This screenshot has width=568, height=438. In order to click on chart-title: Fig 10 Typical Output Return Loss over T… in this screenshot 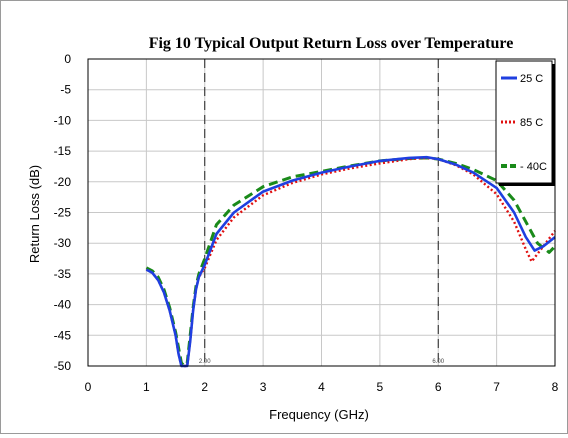, I will do `click(331, 43)`.